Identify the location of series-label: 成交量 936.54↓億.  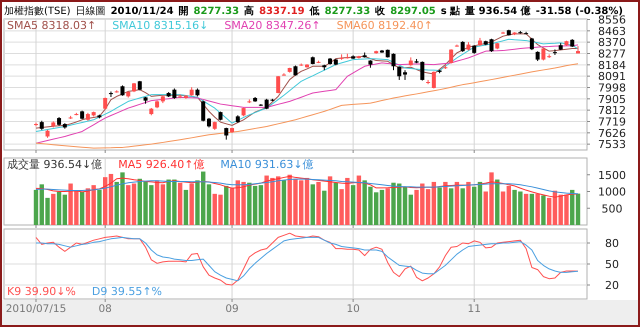
(54, 164).